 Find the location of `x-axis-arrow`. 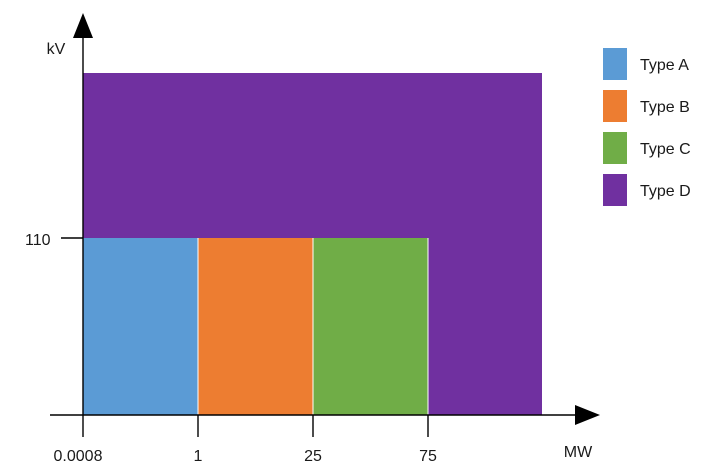

x-axis-arrow is located at coordinates (587, 415).